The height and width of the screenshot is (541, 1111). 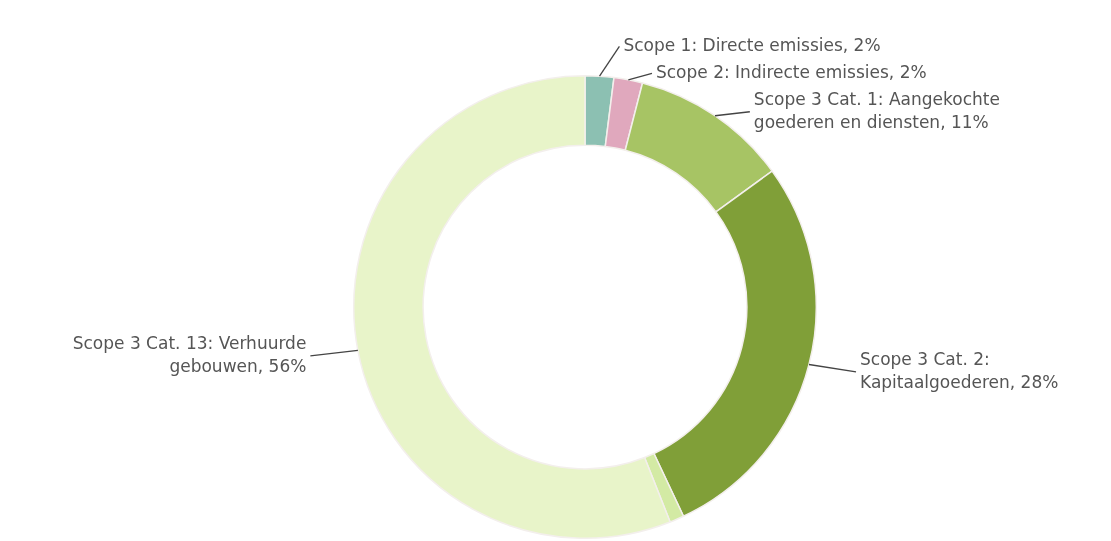 I want to click on slice-label: Scope 3 Cat. 1: Aangekochte goederen en diensten, 11%, so click(x=876, y=110).